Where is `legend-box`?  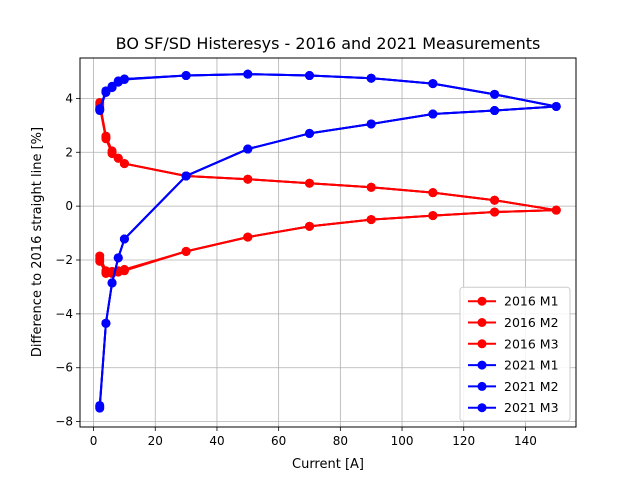 legend-box is located at coordinates (515, 354).